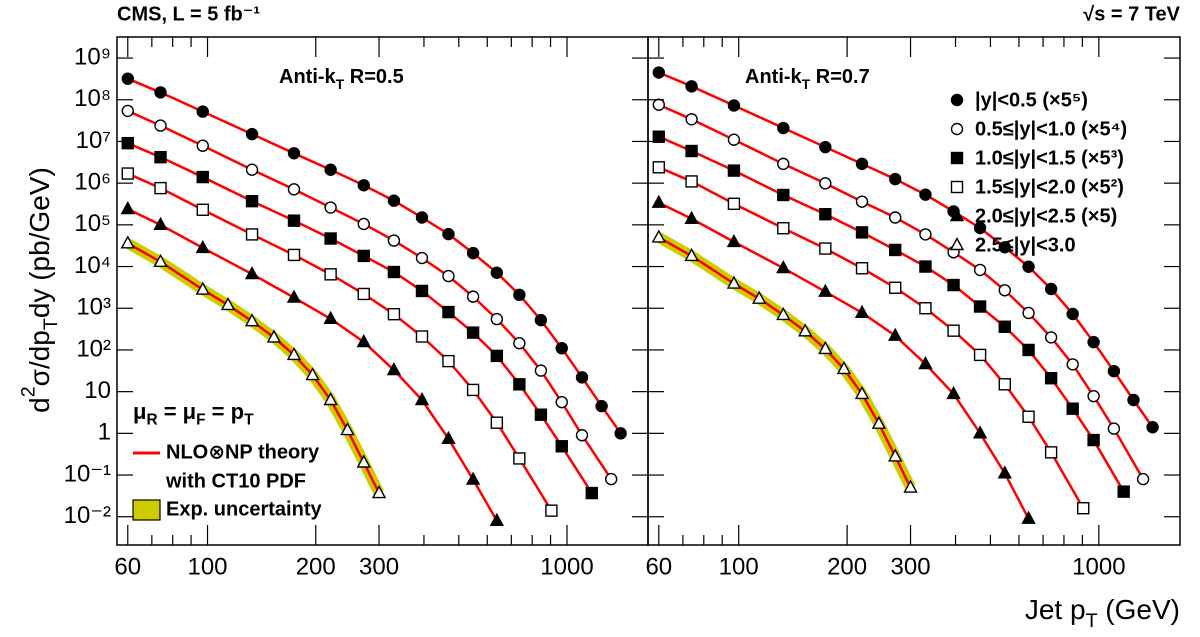 The width and height of the screenshot is (1200, 637). What do you see at coordinates (193, 414) in the screenshot?
I see `legend-label: μR = μF = pT` at bounding box center [193, 414].